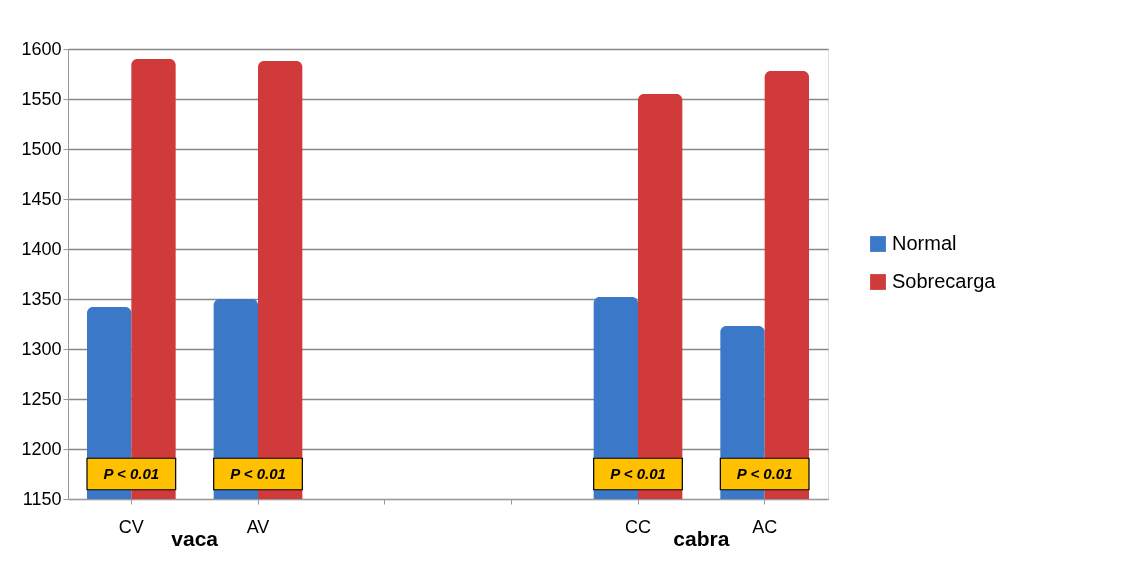 The image size is (1131, 587). What do you see at coordinates (41, 148) in the screenshot?
I see `y-tick-label: 1500` at bounding box center [41, 148].